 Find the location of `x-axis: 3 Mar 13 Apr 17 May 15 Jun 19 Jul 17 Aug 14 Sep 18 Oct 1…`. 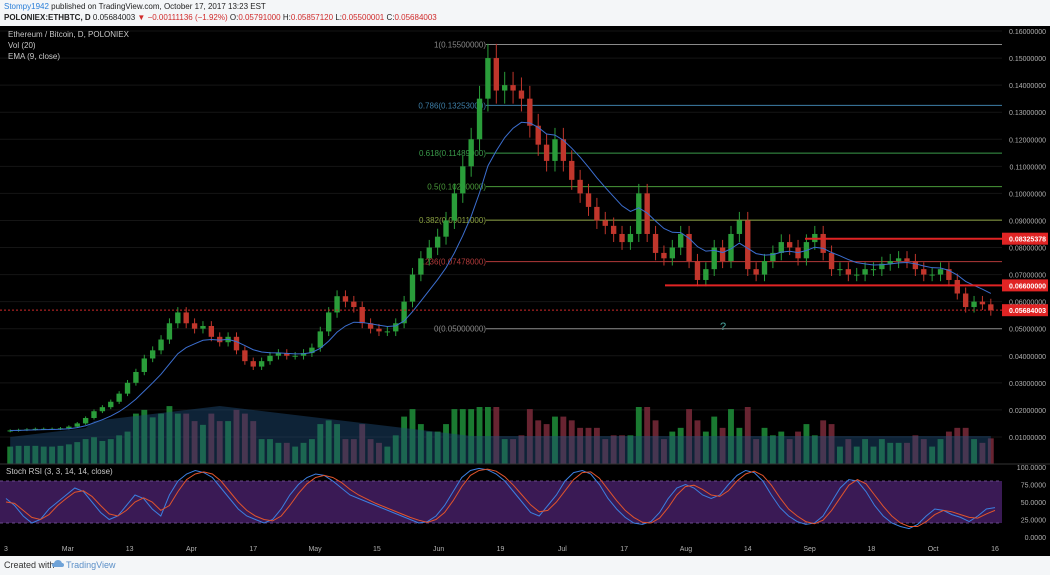

x-axis: 3 Mar 13 Apr 17 May 15 Jun 19 Jul 17 Aug 14 Sep 18 Oct 1… is located at coordinates (525, 549).